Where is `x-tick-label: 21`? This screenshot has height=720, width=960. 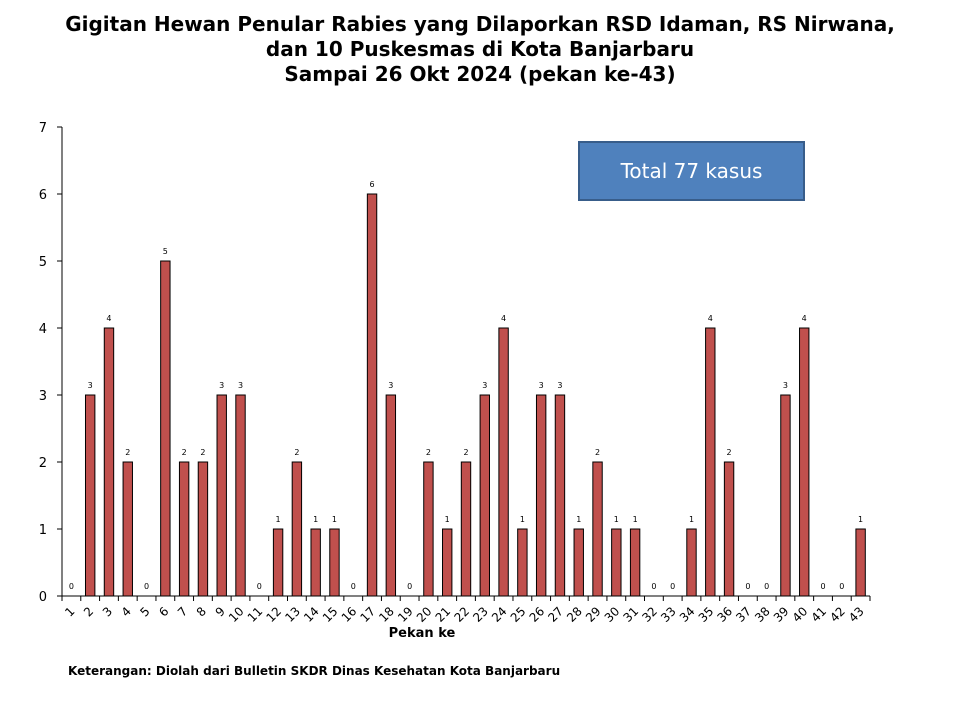
x-tick-label: 21 is located at coordinates (443, 614).